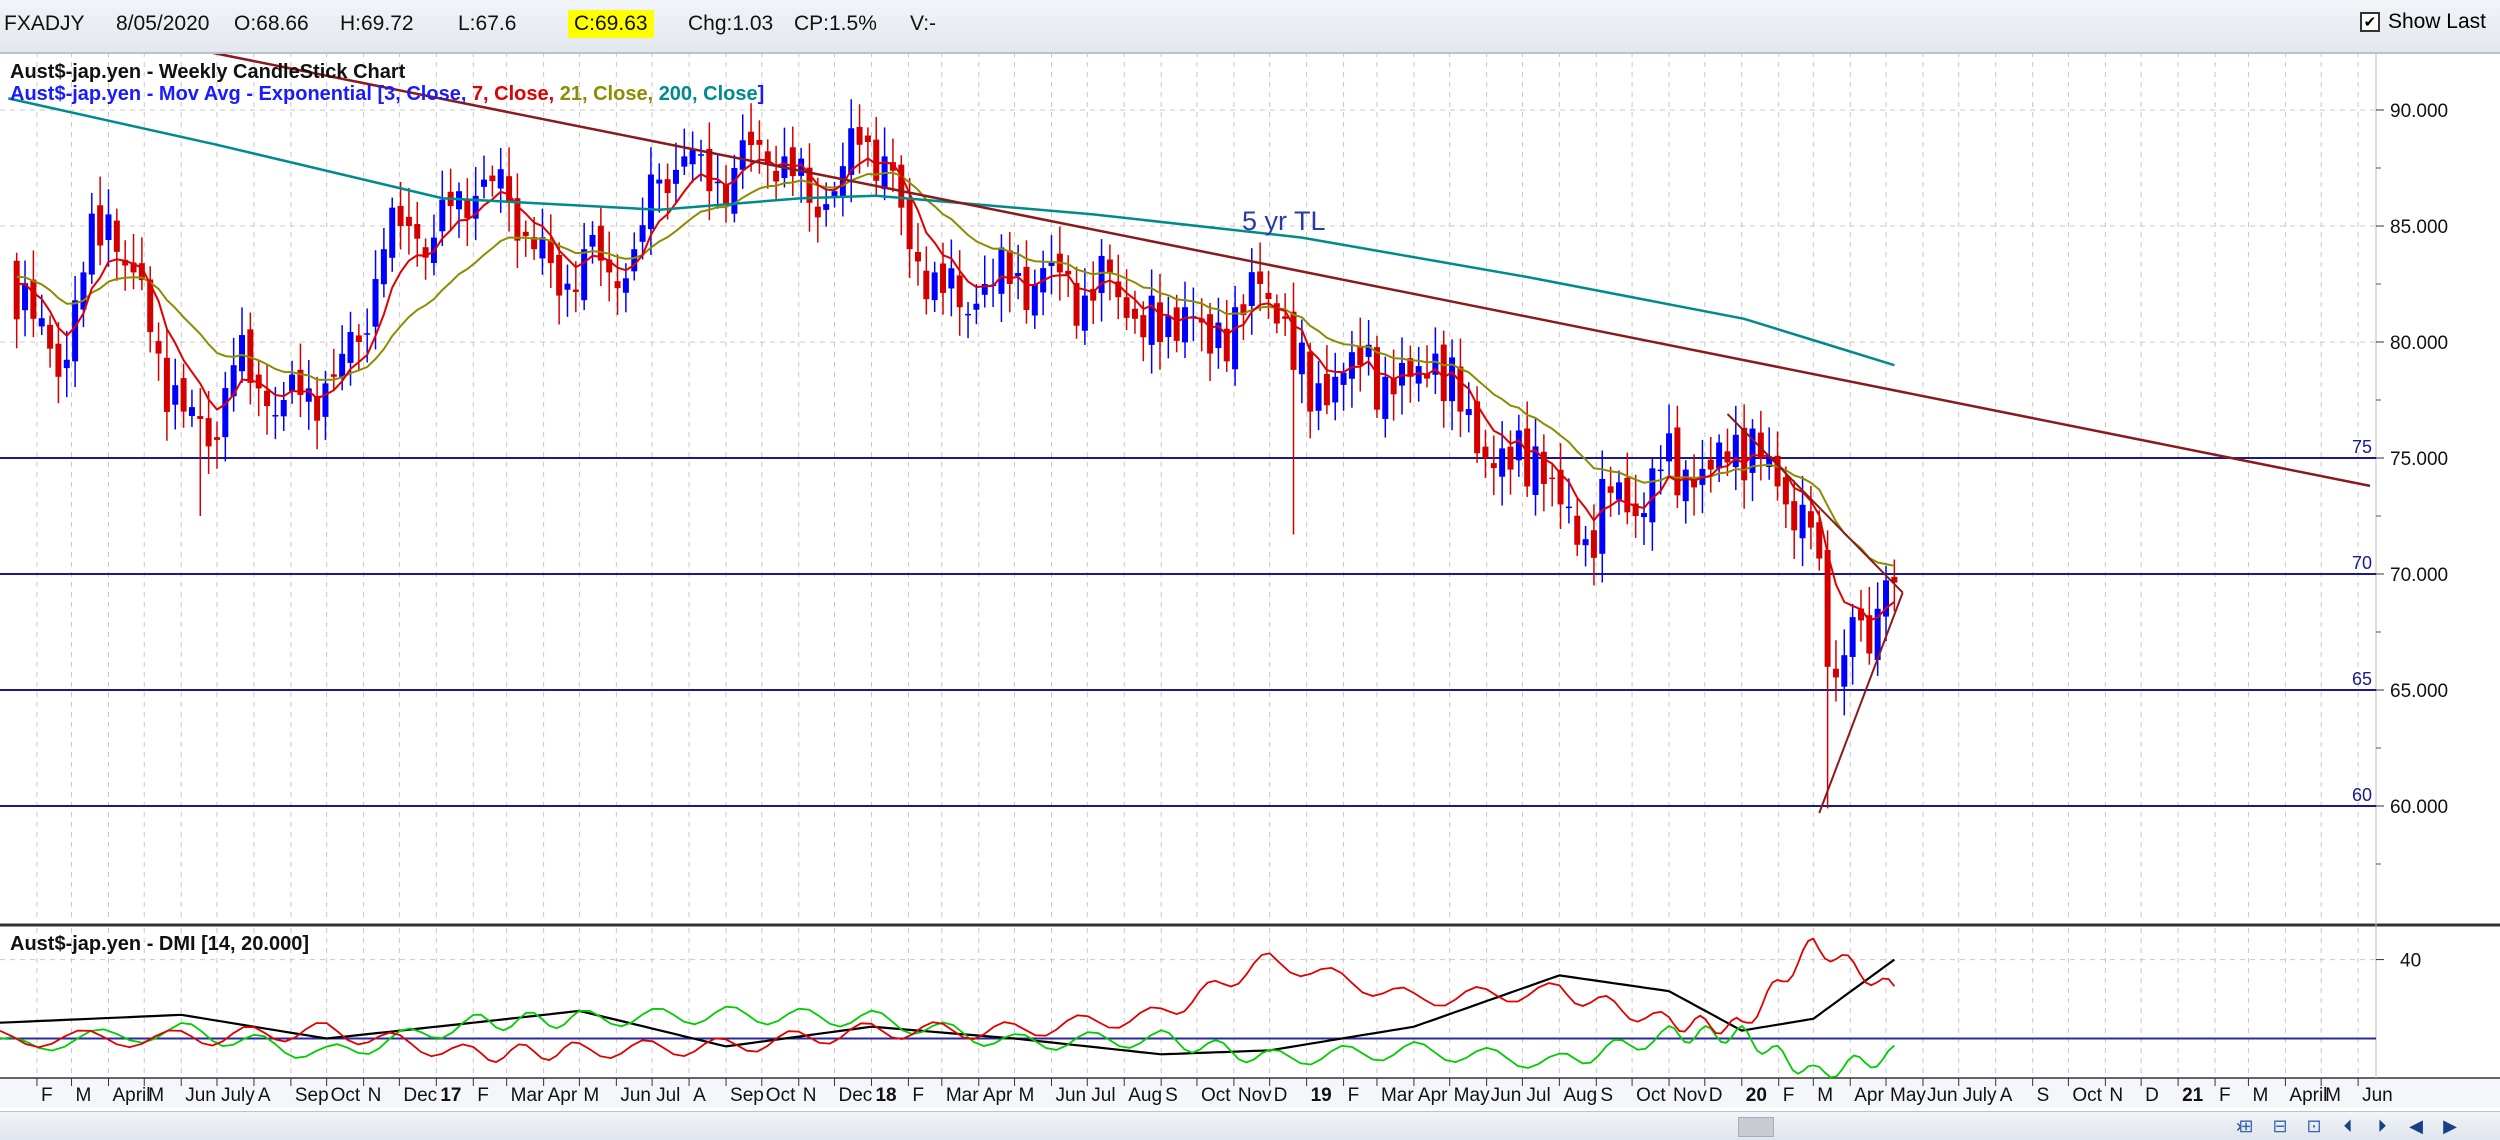 This screenshot has height=1140, width=2500. I want to click on dmi-y-tick-label: 40, so click(2410, 961).